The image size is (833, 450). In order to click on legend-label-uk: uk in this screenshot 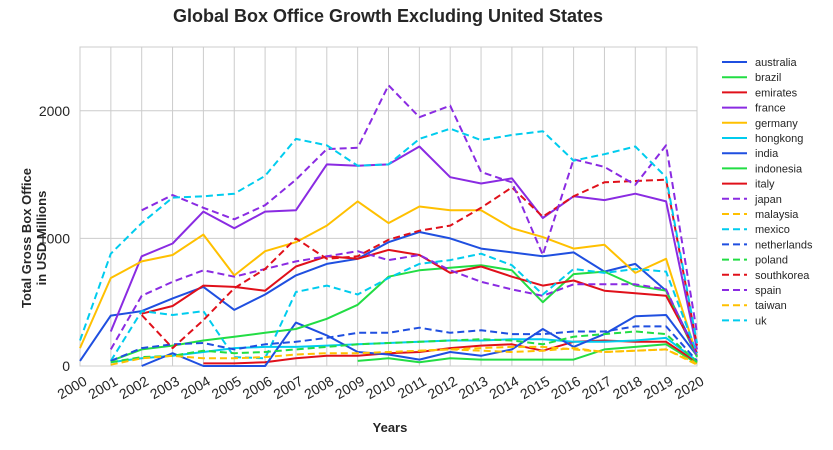, I will do `click(761, 321)`.